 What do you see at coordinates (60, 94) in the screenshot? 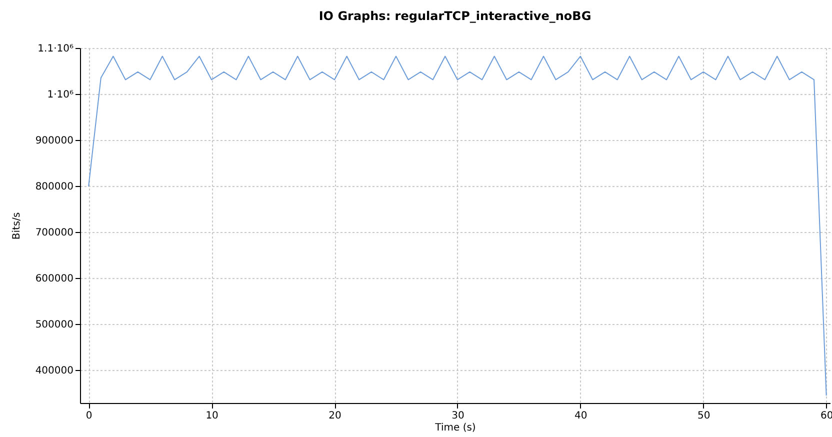
I see `y-tick-label: 1·10⁶` at bounding box center [60, 94].